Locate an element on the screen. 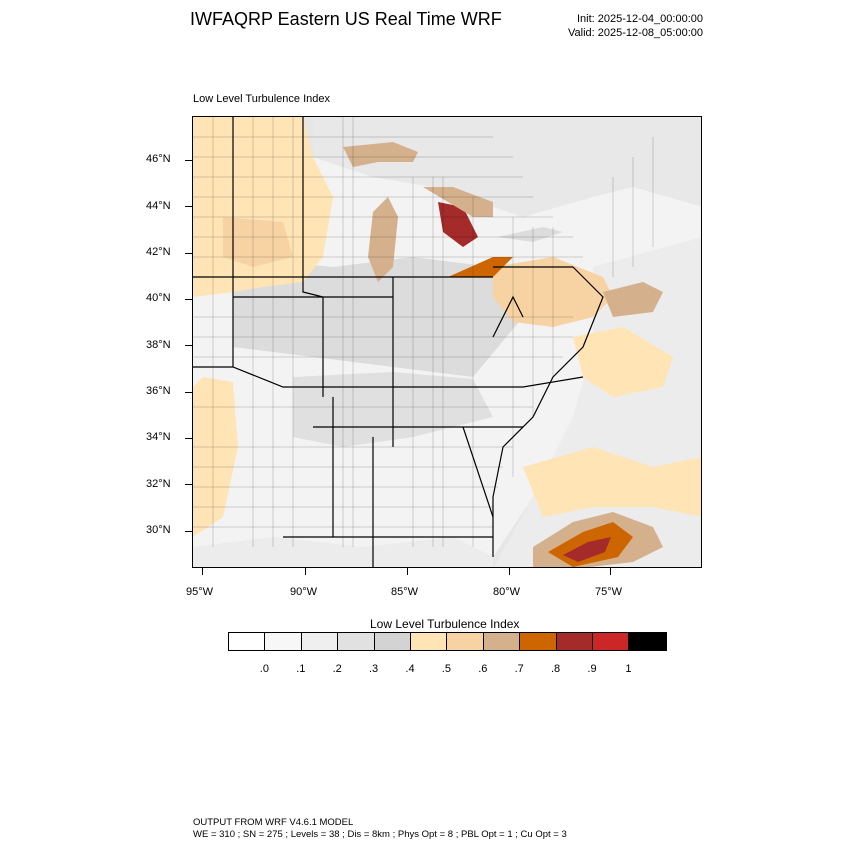  colorbar is located at coordinates (447, 641).